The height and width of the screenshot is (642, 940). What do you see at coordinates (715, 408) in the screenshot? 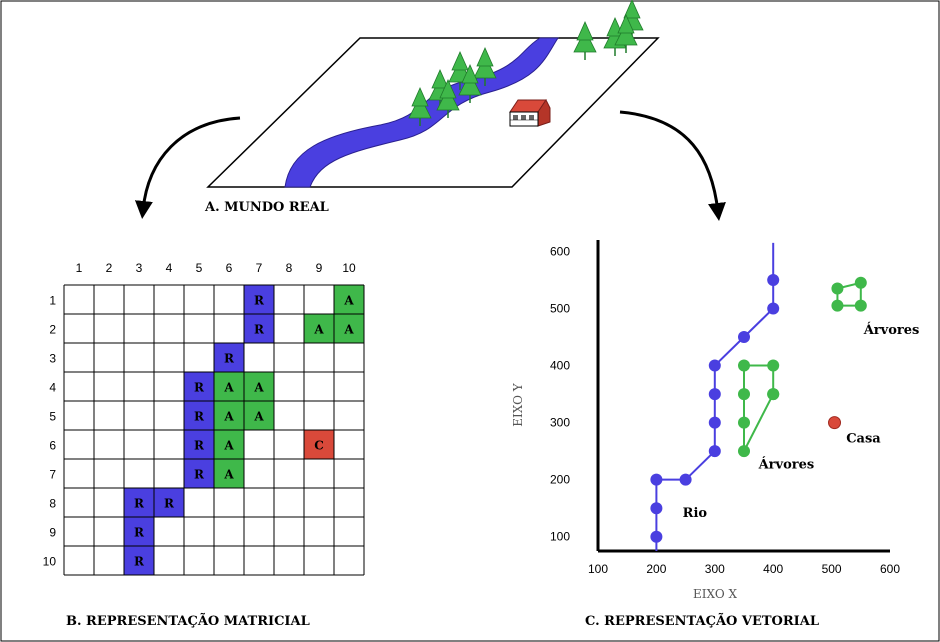
I see `river-line` at bounding box center [715, 408].